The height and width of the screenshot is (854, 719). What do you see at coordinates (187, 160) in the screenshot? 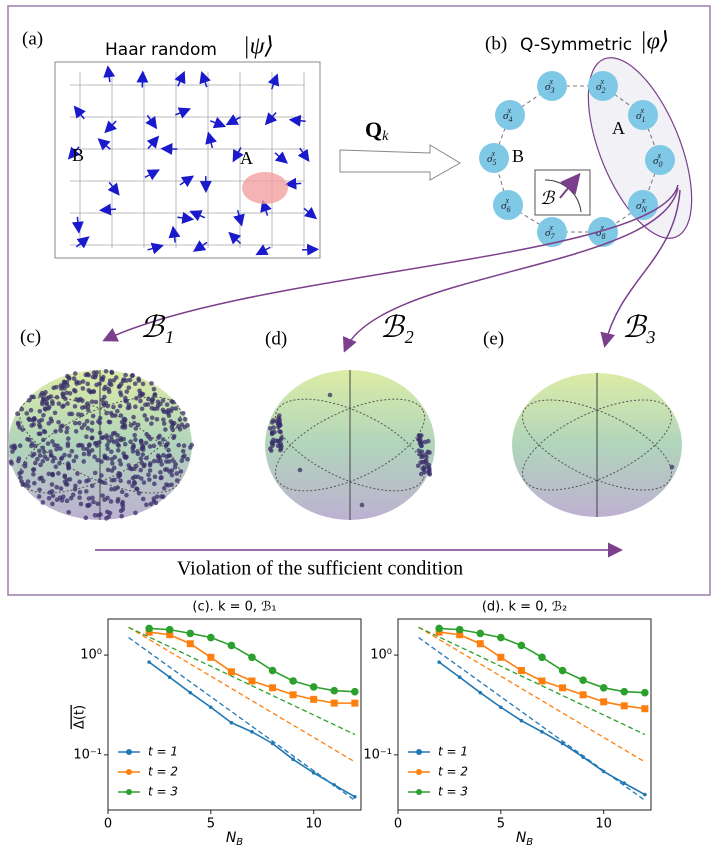
I see `lattice-box` at bounding box center [187, 160].